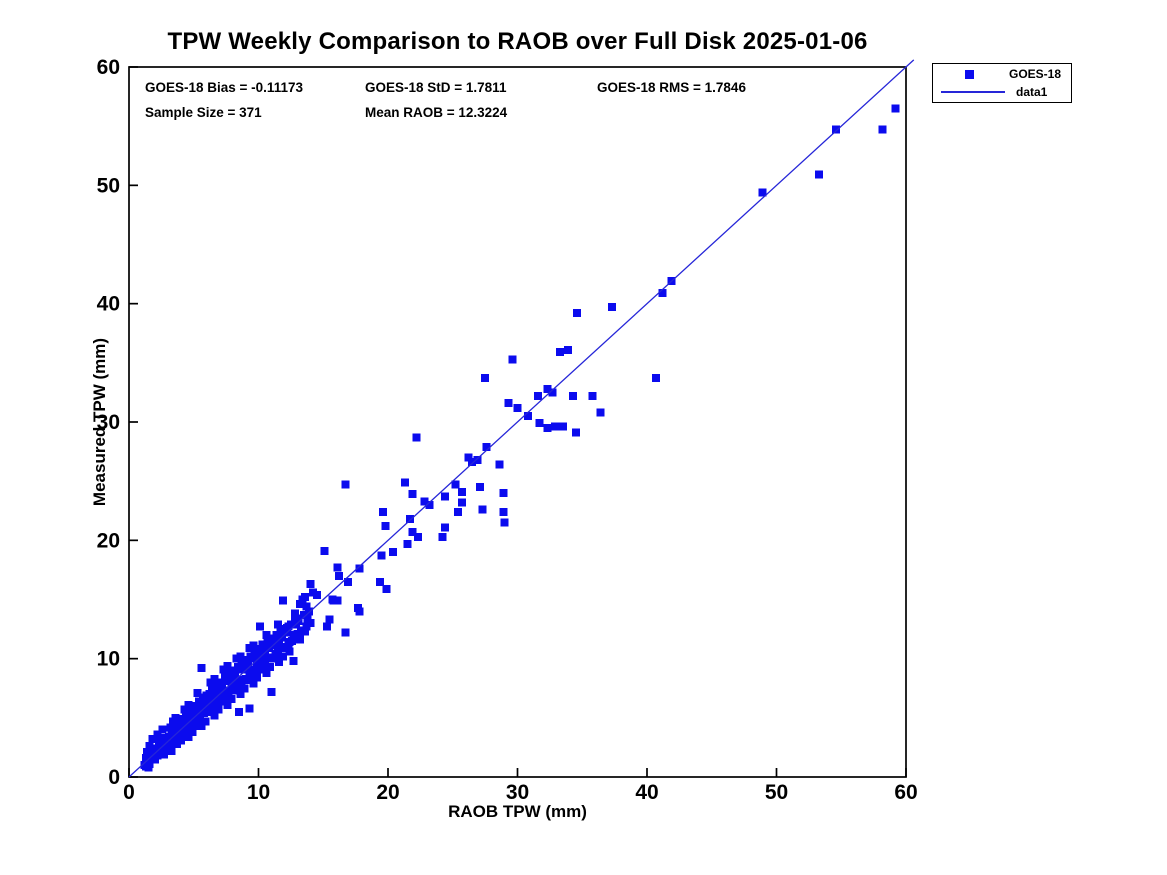 Image resolution: width=1167 pixels, height=875 pixels. What do you see at coordinates (969, 74) in the screenshot?
I see `legend-marker-swatch` at bounding box center [969, 74].